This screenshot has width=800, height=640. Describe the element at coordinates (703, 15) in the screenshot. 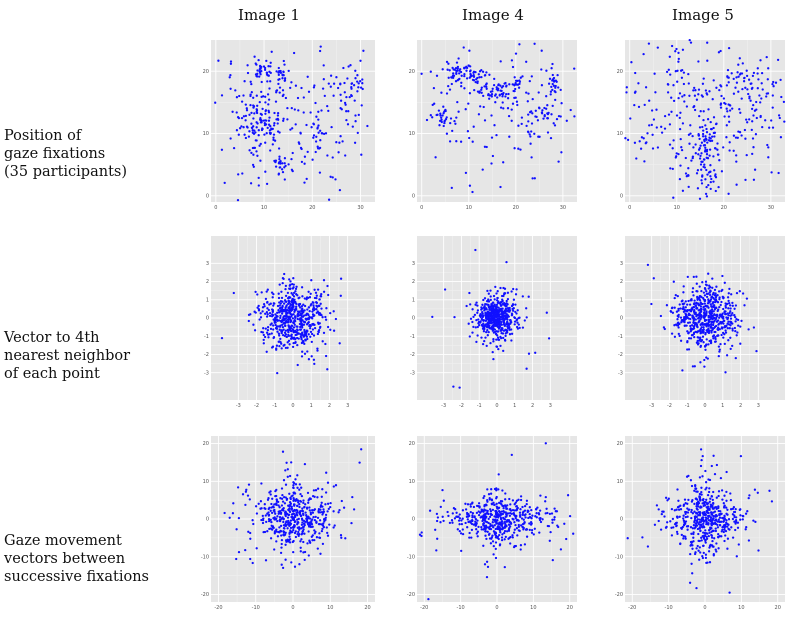

I see `column-title-image-5: Image 5` at that location.